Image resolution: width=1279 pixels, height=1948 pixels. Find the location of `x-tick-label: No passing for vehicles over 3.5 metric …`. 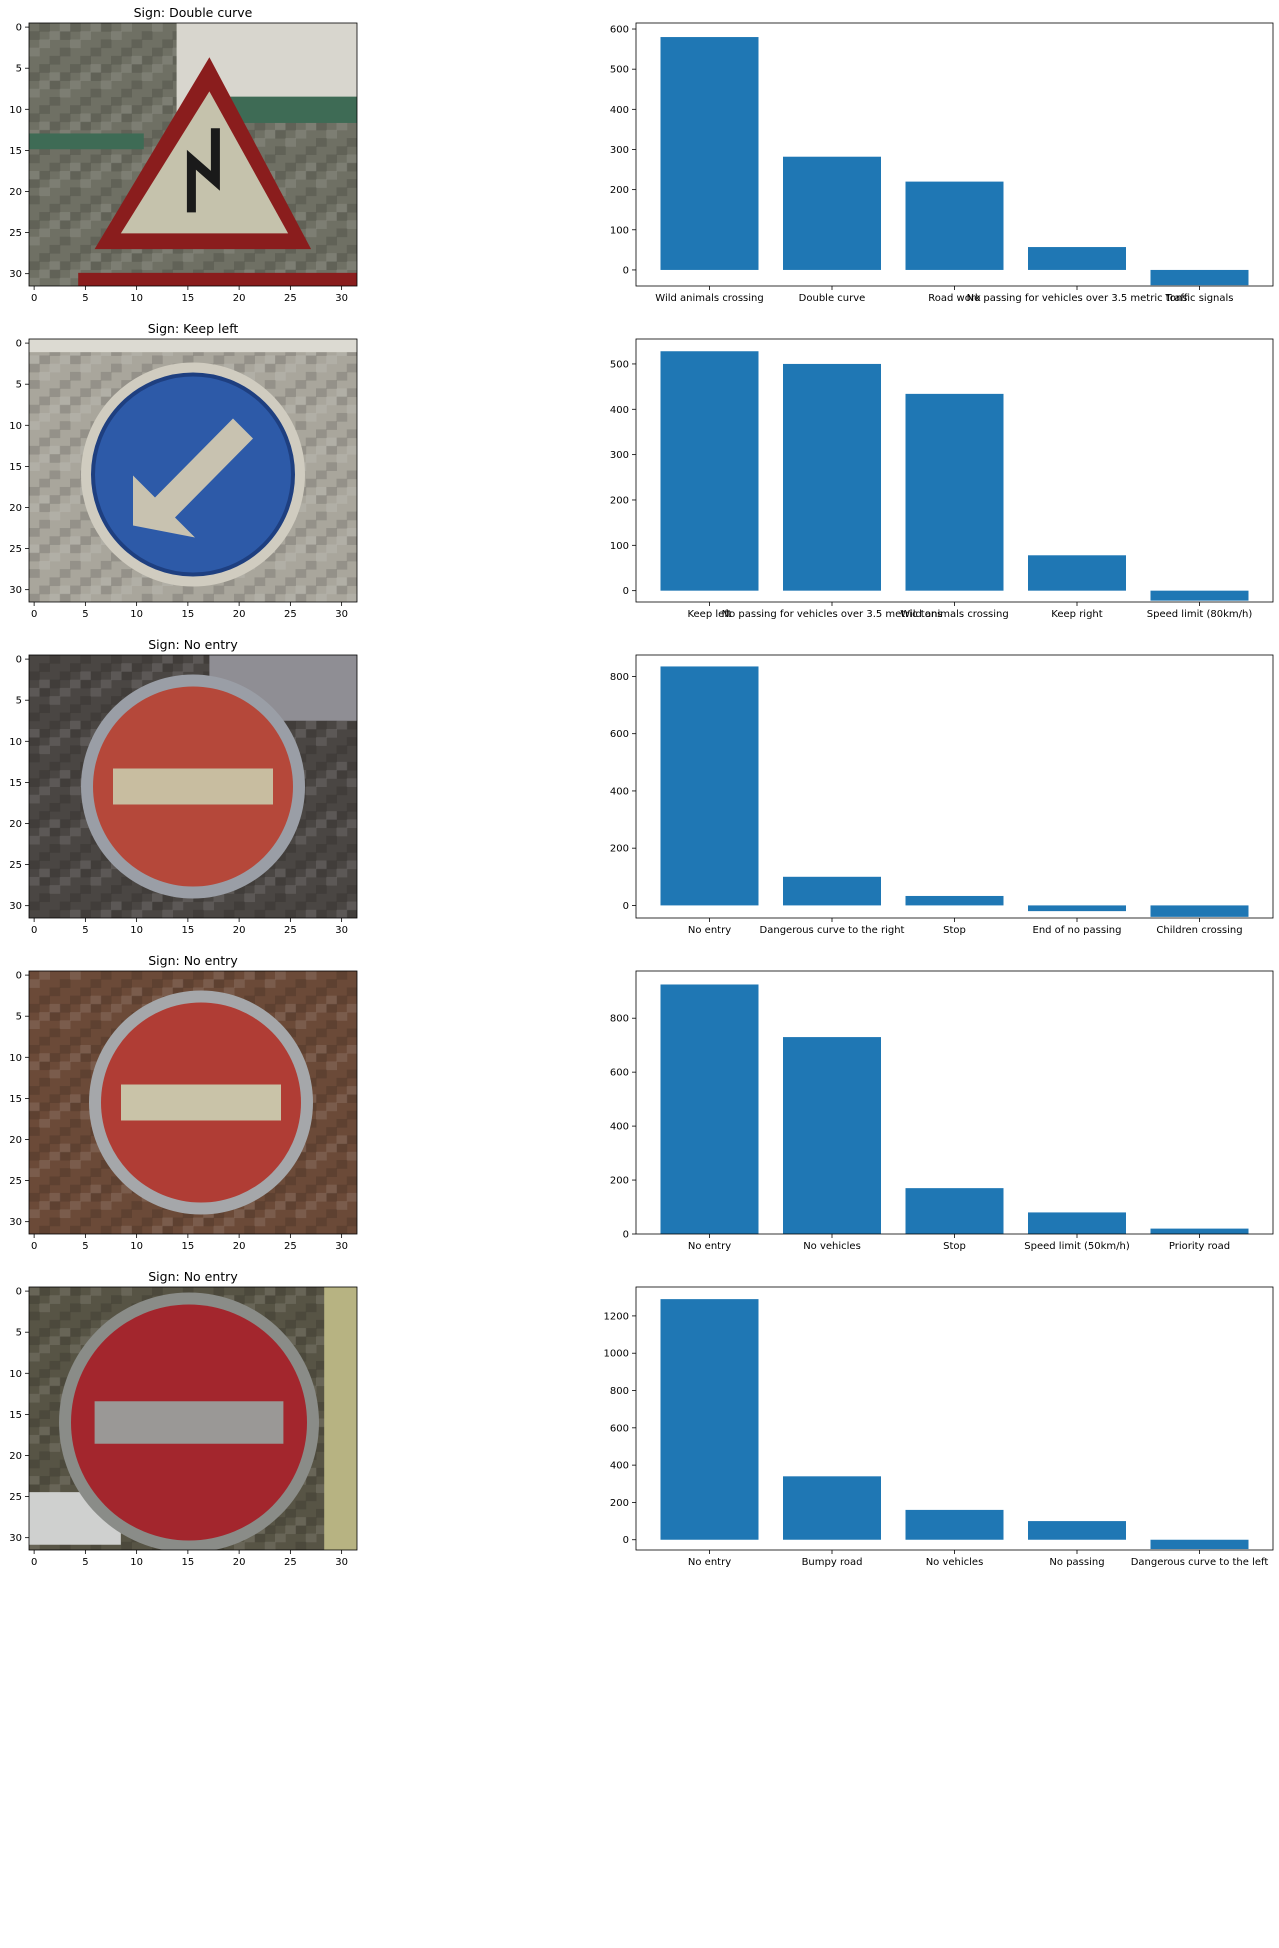

x-tick-label: No passing for vehicles over 3.5 metric … is located at coordinates (1077, 298).